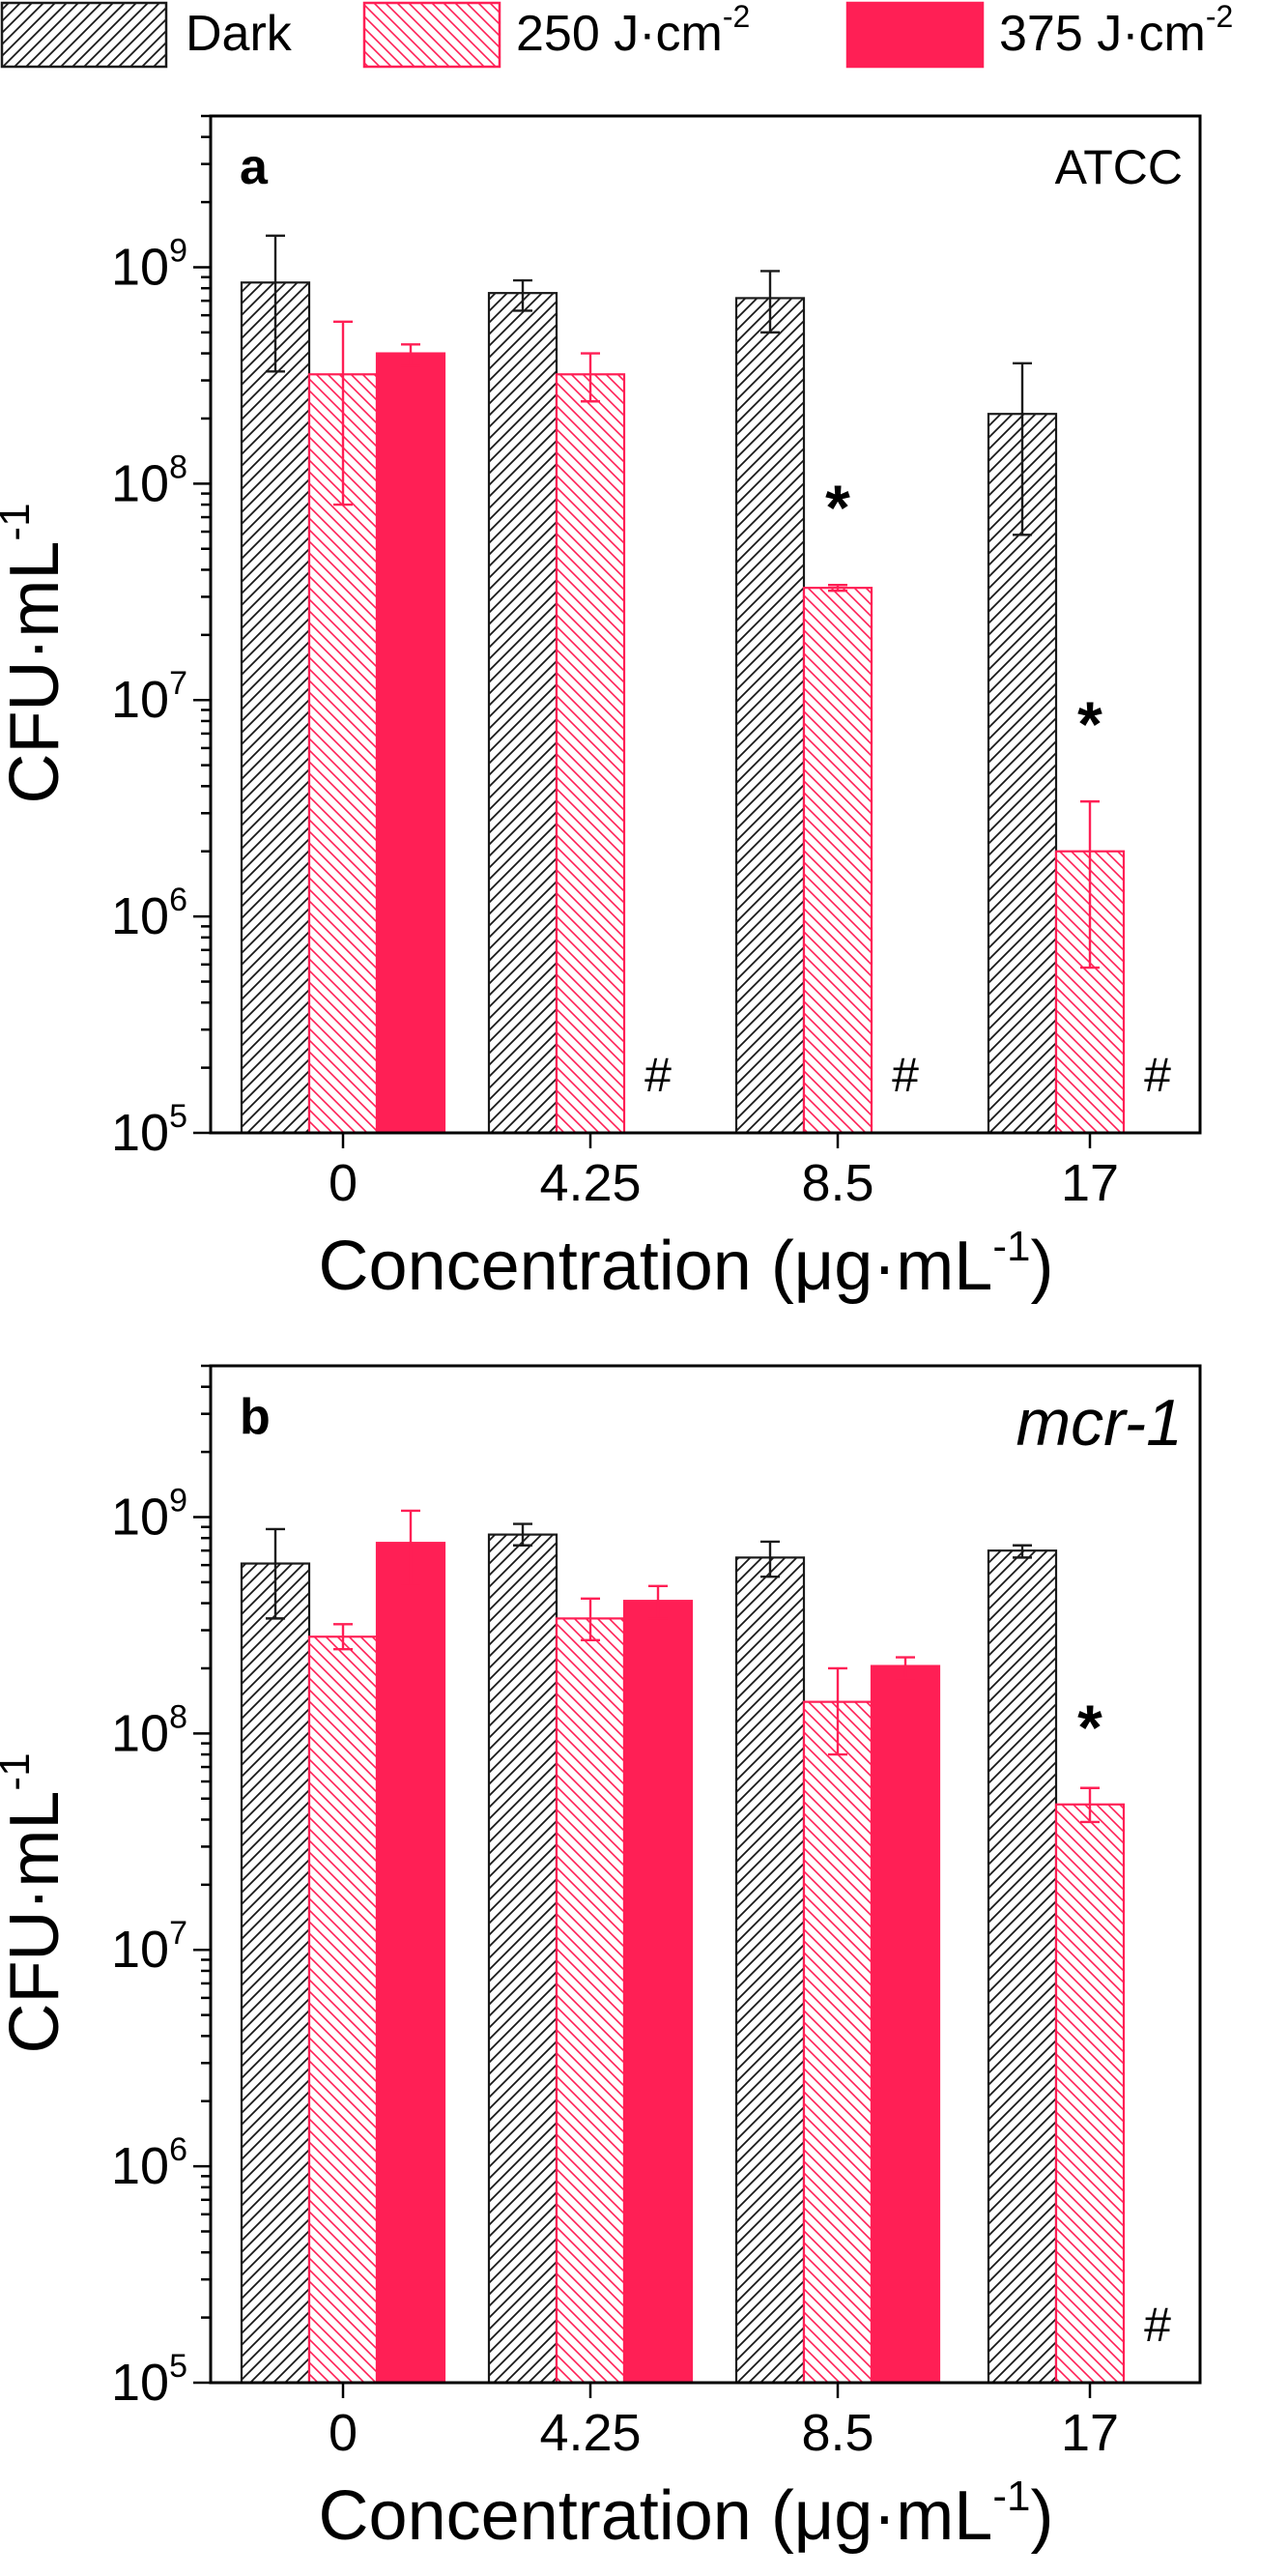 The height and width of the screenshot is (2576, 1288). I want to click on legend: Dark 250 J·cm-2 375 J·cm-2, so click(617, 34).